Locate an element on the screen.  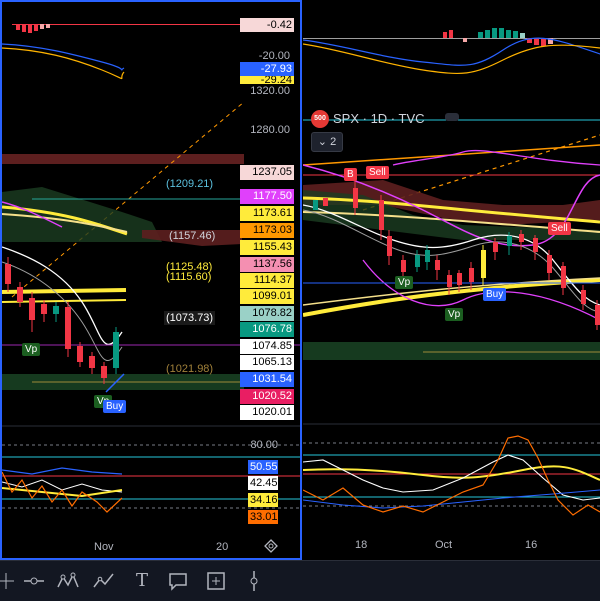
rsi-value-label: 33.01 is located at coordinates (263, 517).